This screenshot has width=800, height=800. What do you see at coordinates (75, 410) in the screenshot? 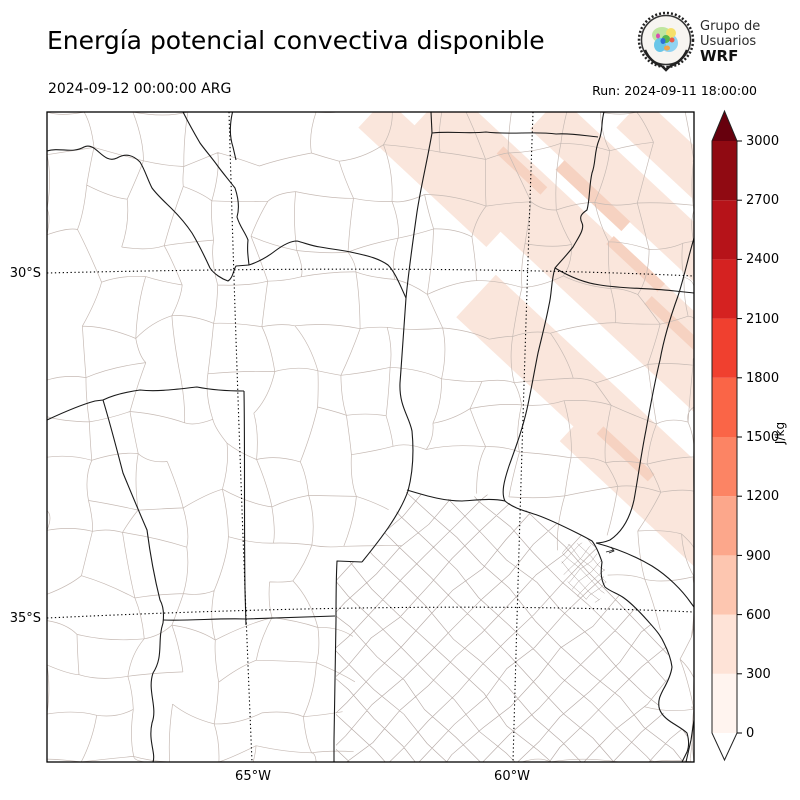
I see `border-sanjuan-west` at bounding box center [75, 410].